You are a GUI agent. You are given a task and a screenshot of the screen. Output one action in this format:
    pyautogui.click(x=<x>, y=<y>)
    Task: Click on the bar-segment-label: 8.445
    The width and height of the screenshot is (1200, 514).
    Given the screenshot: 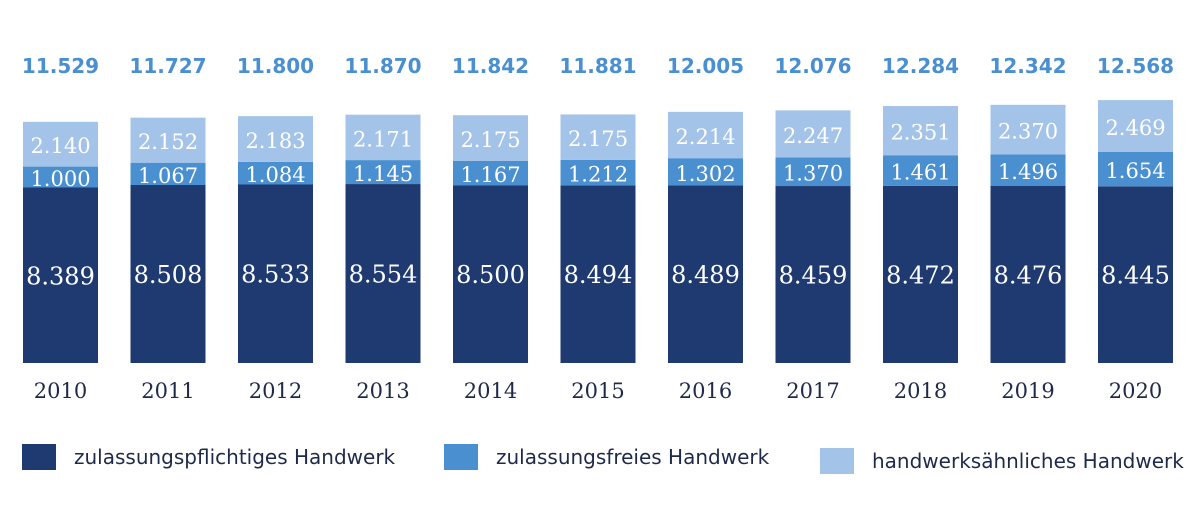 What is the action you would take?
    pyautogui.click(x=1135, y=276)
    